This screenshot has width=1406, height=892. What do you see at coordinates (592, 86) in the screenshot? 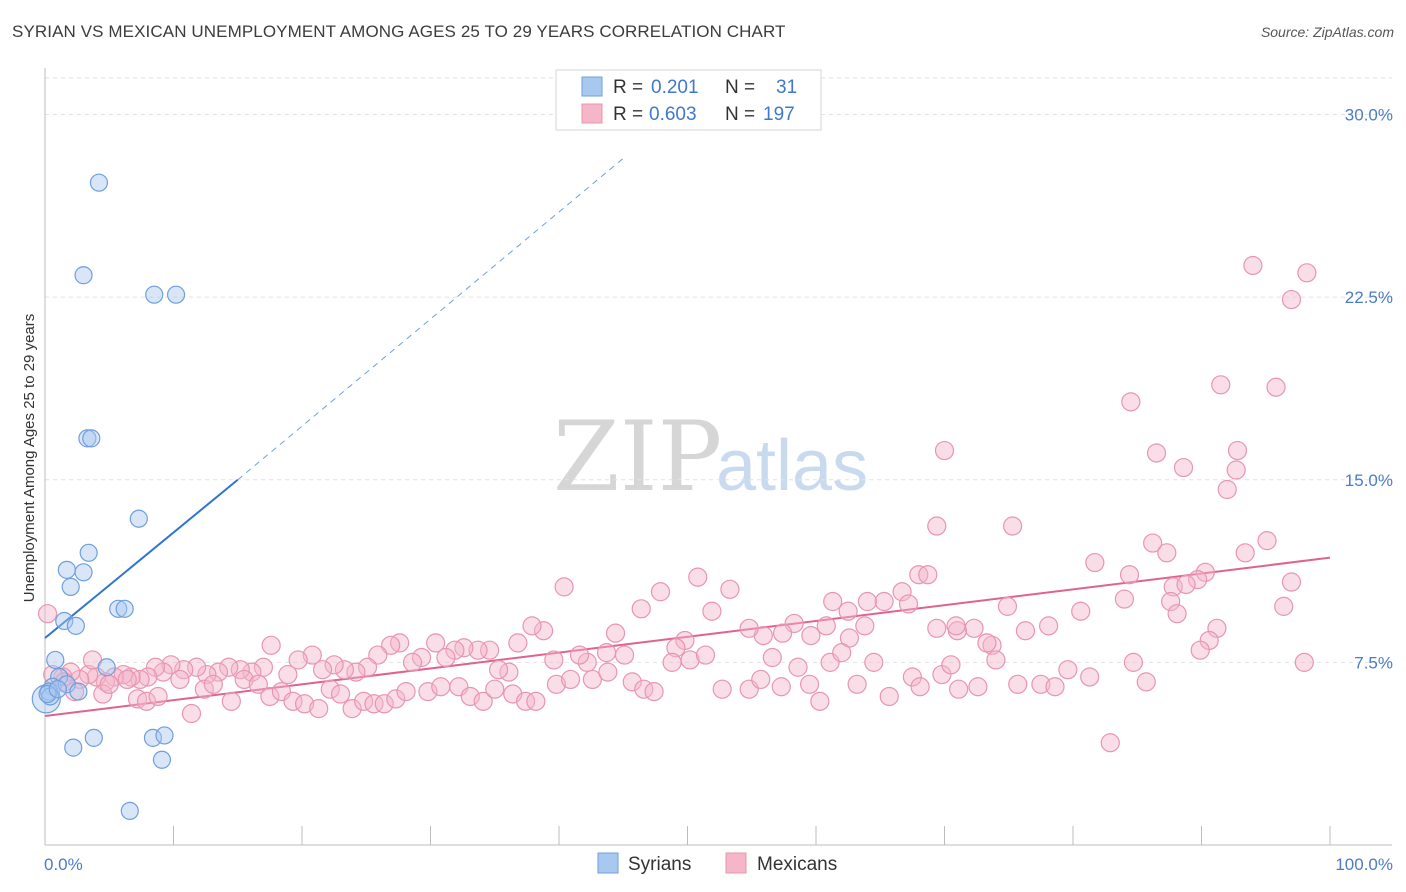
I see `legend-swatch-syrians` at bounding box center [592, 86].